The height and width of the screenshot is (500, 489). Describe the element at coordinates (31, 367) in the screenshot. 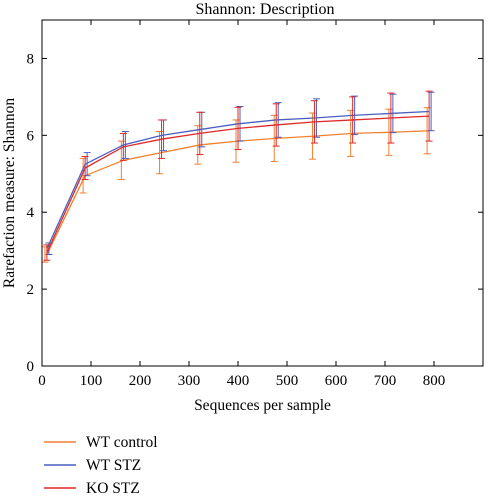

I see `y-tick-label: 0` at that location.